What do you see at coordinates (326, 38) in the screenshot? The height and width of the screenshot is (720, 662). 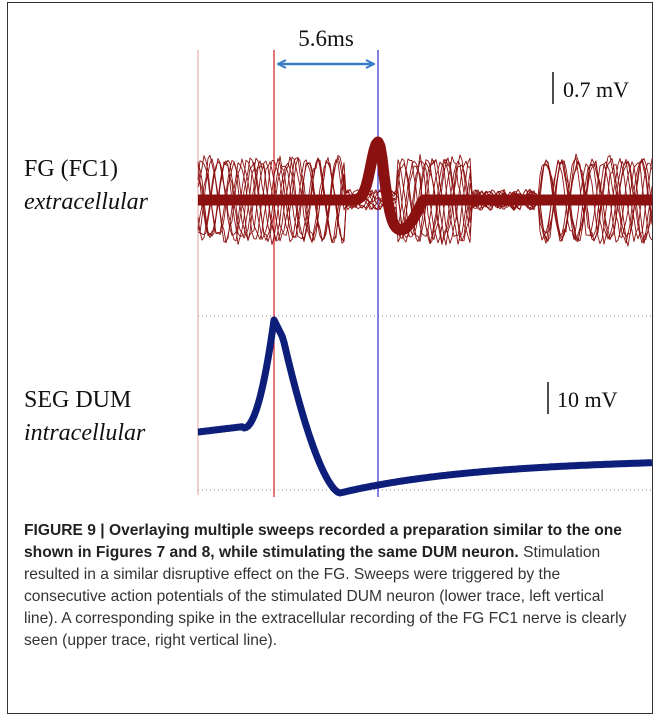 I see `interval-label: 5.6ms` at bounding box center [326, 38].